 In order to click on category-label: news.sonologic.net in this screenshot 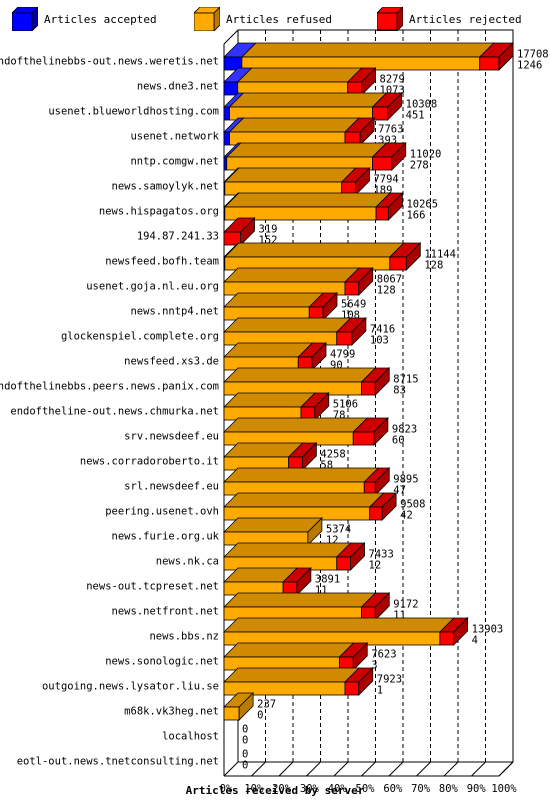, I will do `click(162, 662)`.